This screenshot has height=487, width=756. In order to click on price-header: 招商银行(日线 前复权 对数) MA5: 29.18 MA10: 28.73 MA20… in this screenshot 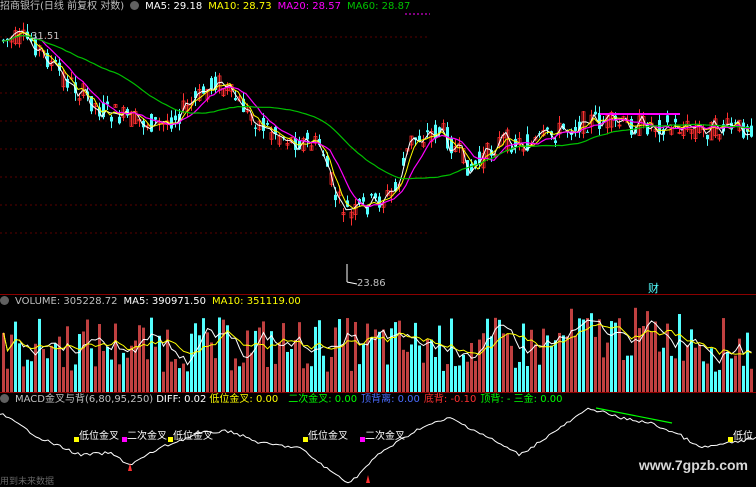, I will do `click(208, 7)`.